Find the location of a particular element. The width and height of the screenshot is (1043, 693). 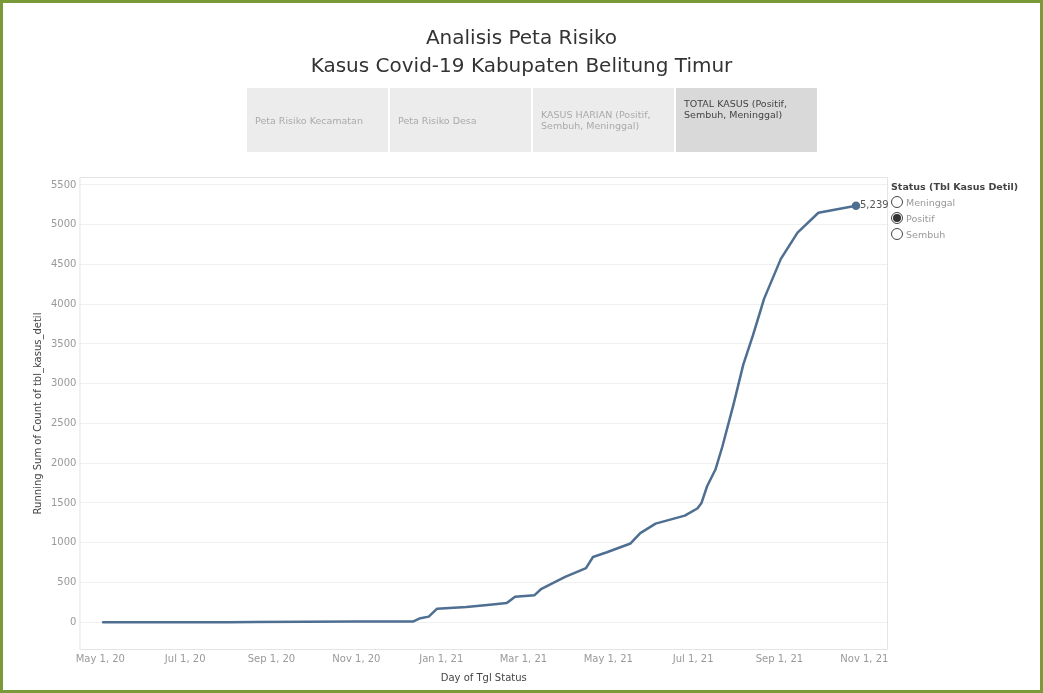

y-axis-title: Running Sum of Count of tbl_kasus_detil is located at coordinates (37, 413).